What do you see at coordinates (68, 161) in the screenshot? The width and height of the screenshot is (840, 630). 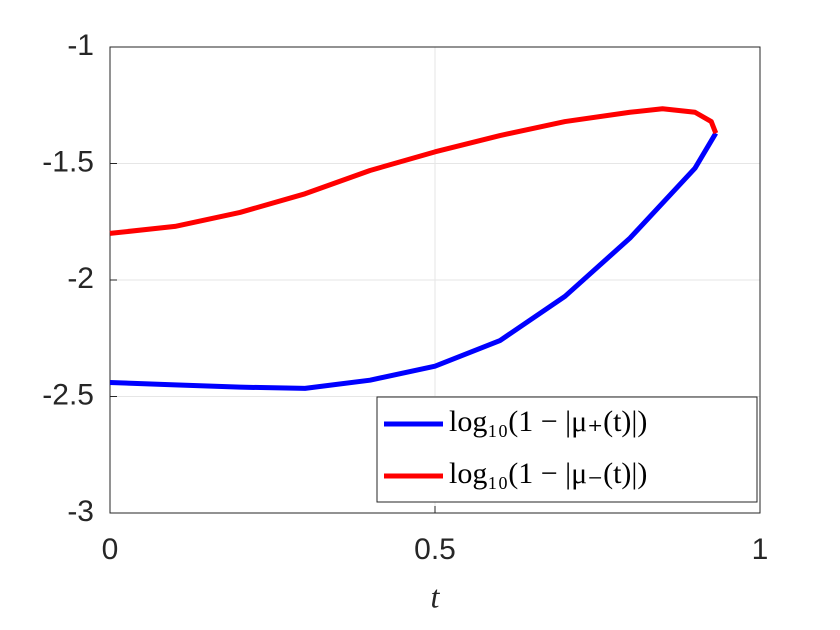 I see `y-tick-label: -1.5` at bounding box center [68, 161].